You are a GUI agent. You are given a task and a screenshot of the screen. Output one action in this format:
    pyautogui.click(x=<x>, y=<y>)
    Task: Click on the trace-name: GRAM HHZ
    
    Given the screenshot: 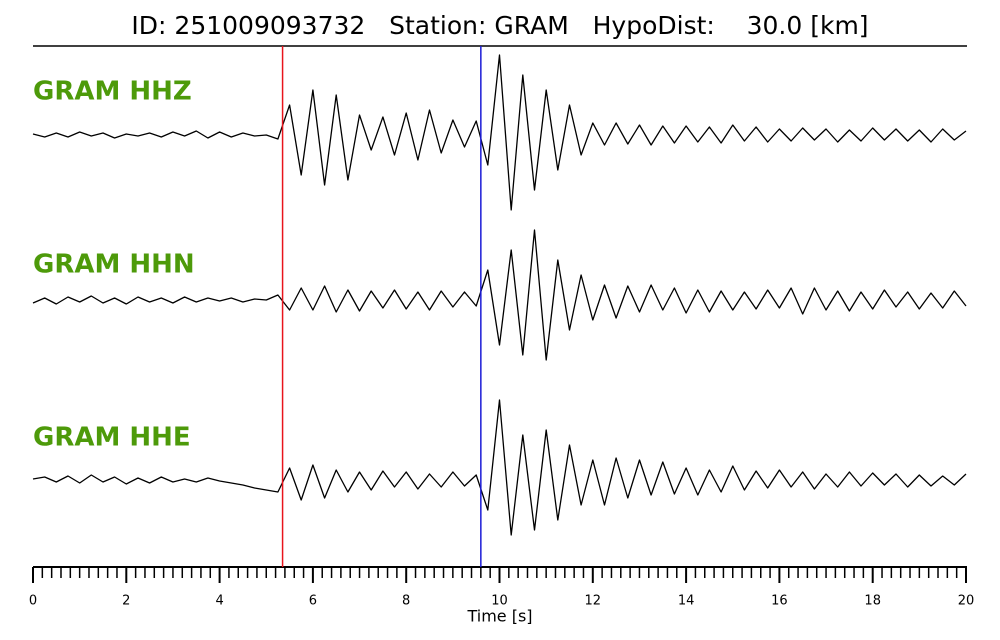 What is the action you would take?
    pyautogui.click(x=112, y=92)
    